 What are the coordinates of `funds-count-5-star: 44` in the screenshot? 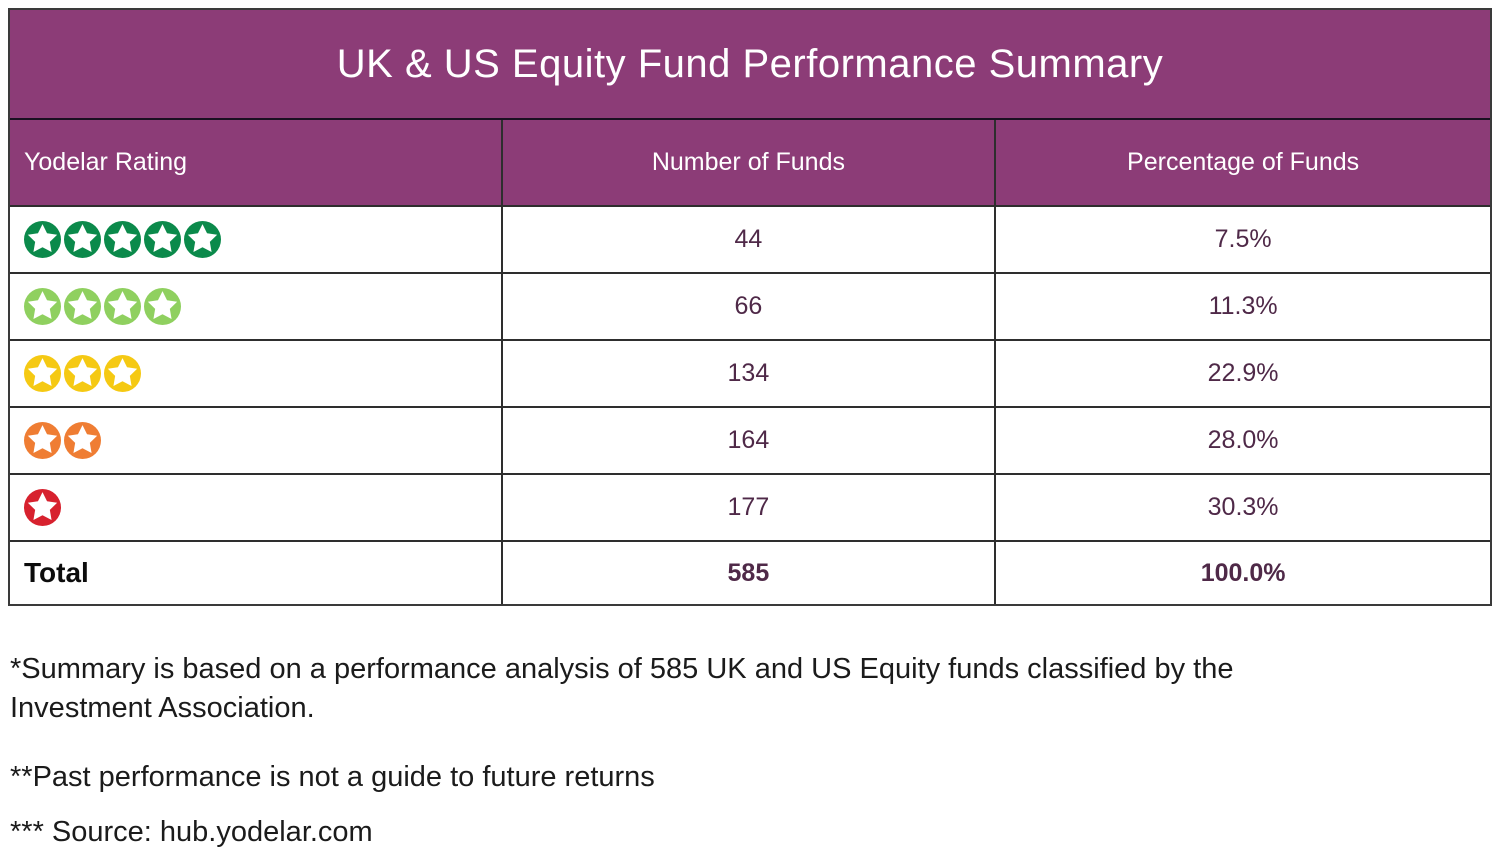 It's located at (747, 239).